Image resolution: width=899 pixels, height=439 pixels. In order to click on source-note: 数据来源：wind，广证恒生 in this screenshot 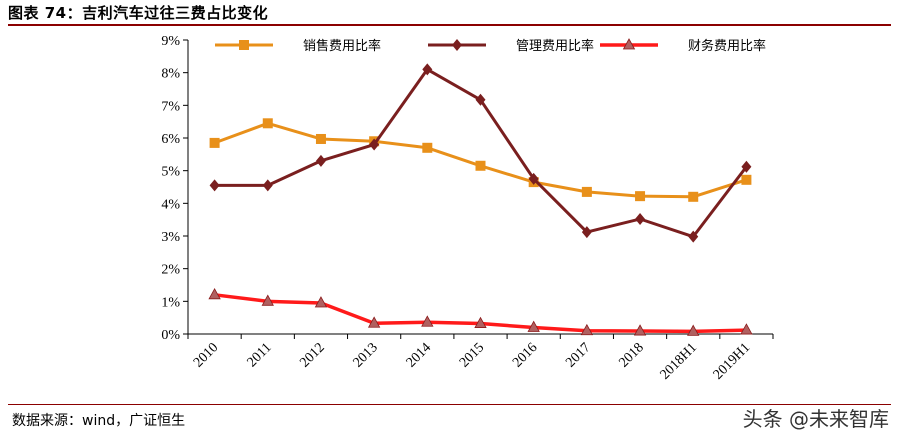, I will do `click(99, 421)`.